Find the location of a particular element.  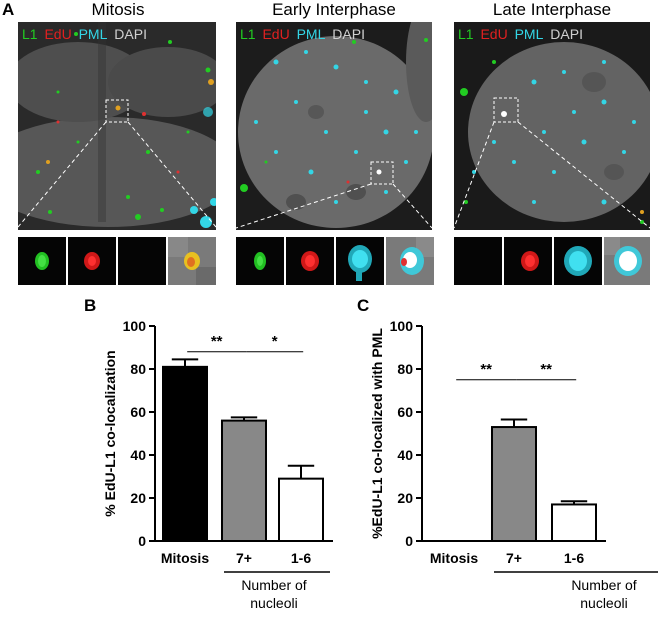

chart-c-group-label-line2: nucleoli is located at coordinates (604, 603).